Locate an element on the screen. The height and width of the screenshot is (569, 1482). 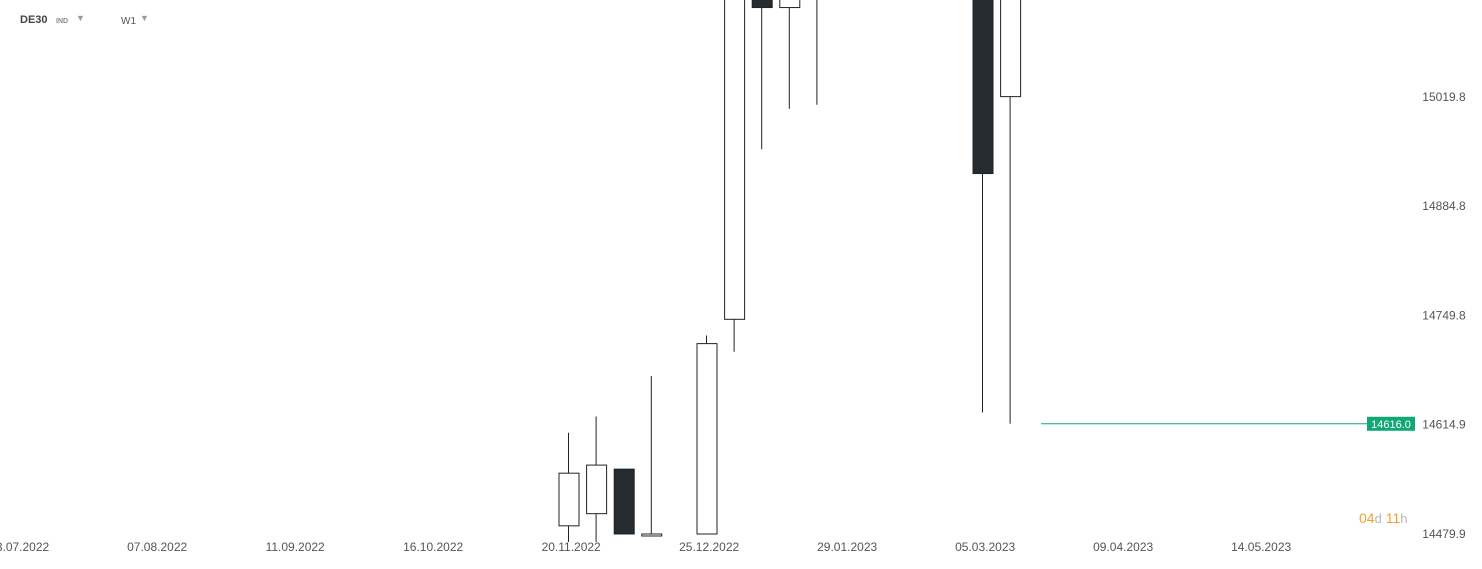
candle-body-05.12.2022 is located at coordinates (652, 535).